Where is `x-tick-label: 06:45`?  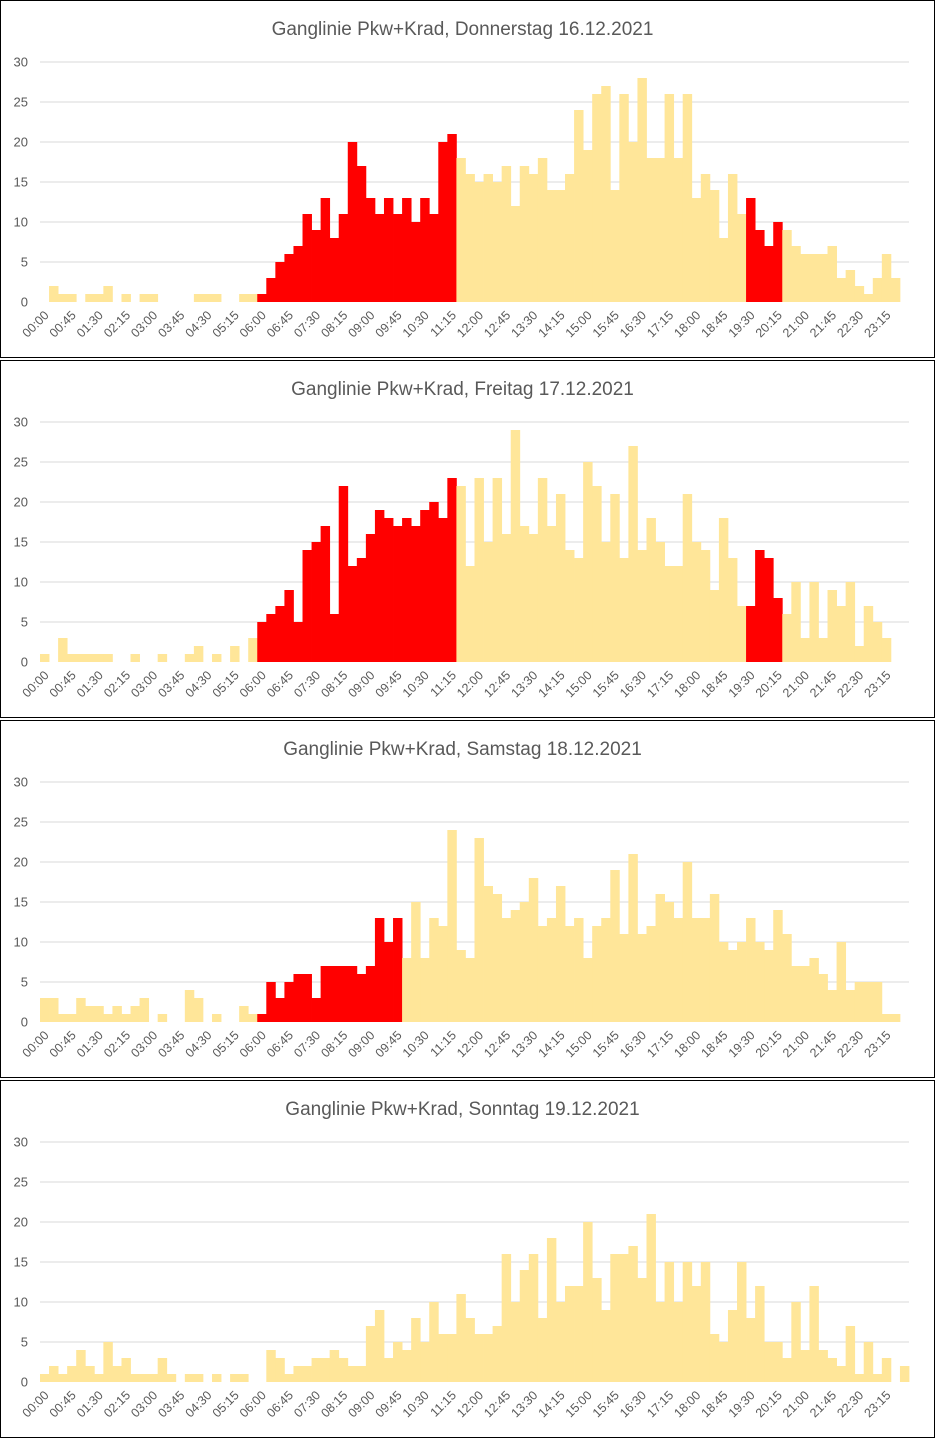
x-tick-label: 06:45 is located at coordinates (280, 684).